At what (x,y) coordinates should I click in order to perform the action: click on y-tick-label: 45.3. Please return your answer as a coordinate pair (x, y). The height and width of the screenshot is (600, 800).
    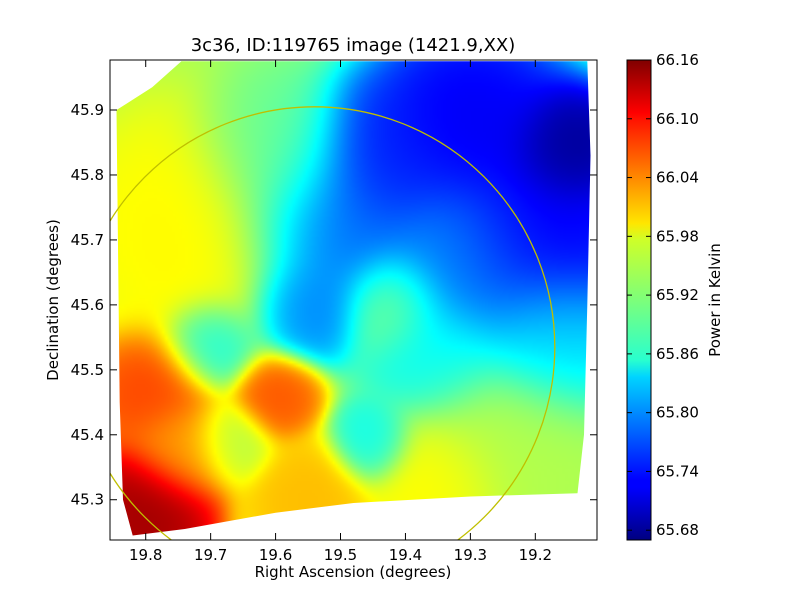
    Looking at the image, I should click on (87, 500).